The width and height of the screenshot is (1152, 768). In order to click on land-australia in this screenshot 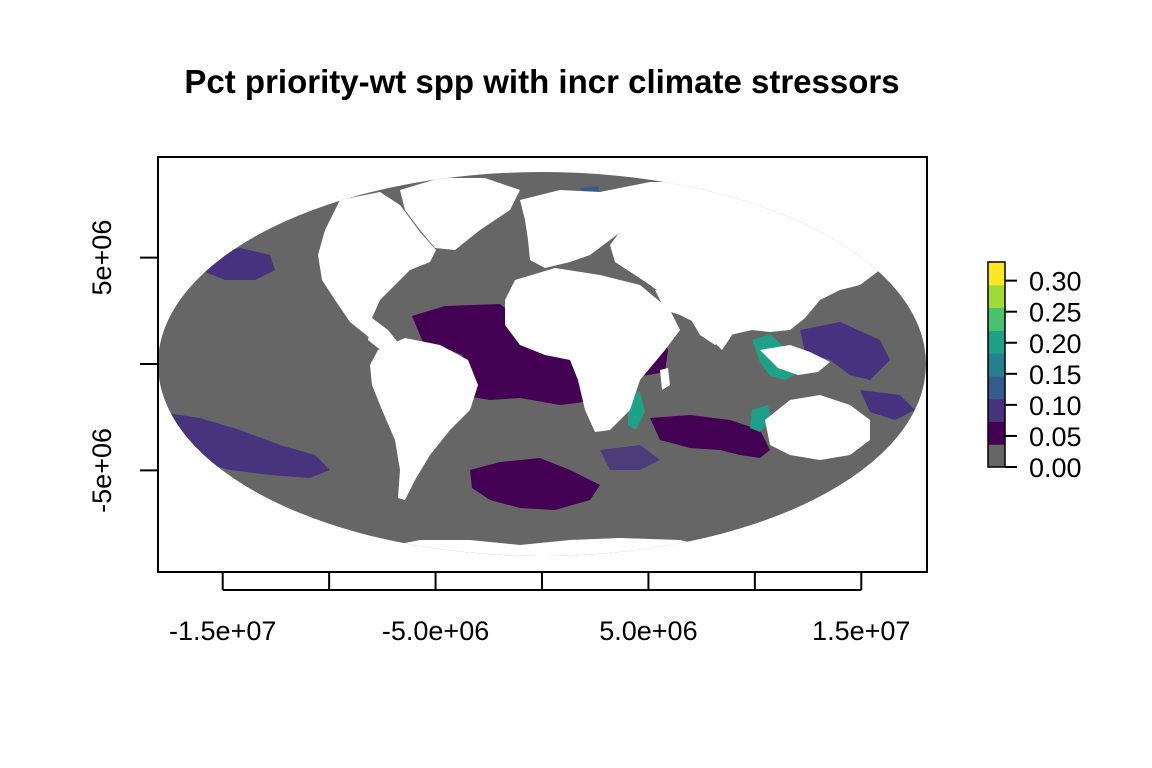, I will do `click(817, 427)`.